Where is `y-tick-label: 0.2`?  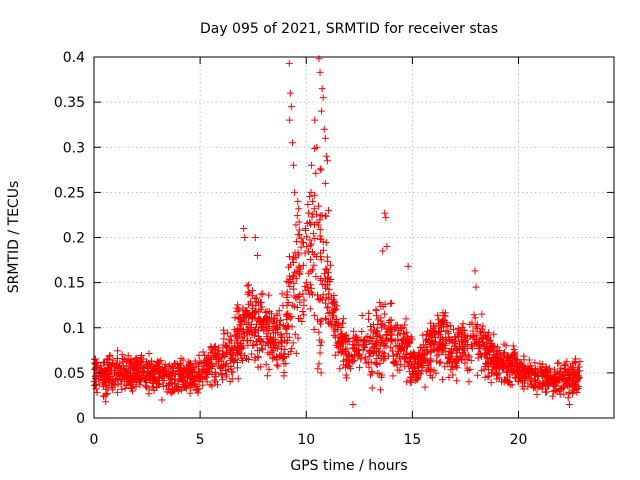
y-tick-label: 0.2 is located at coordinates (74, 239).